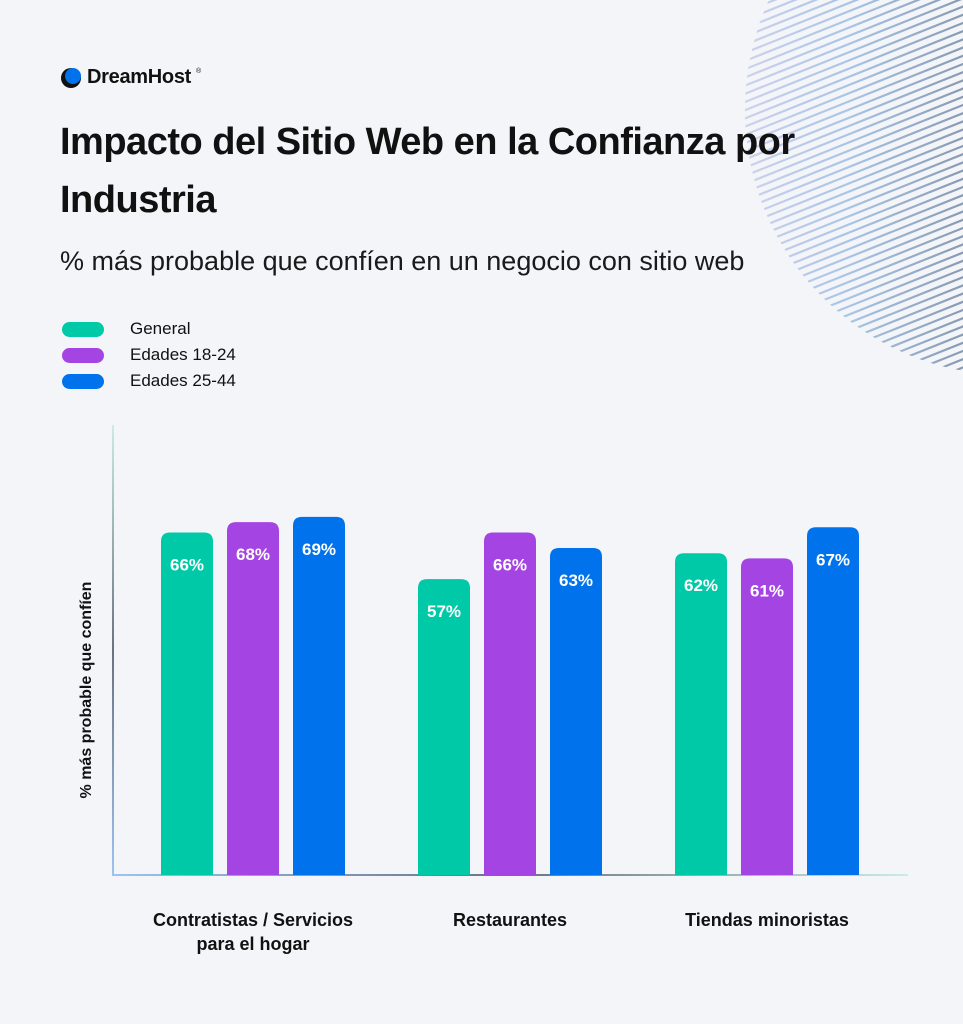 The width and height of the screenshot is (963, 1024). Describe the element at coordinates (767, 590) in the screenshot. I see `data-label-edades-18-24-2: 61%` at that location.